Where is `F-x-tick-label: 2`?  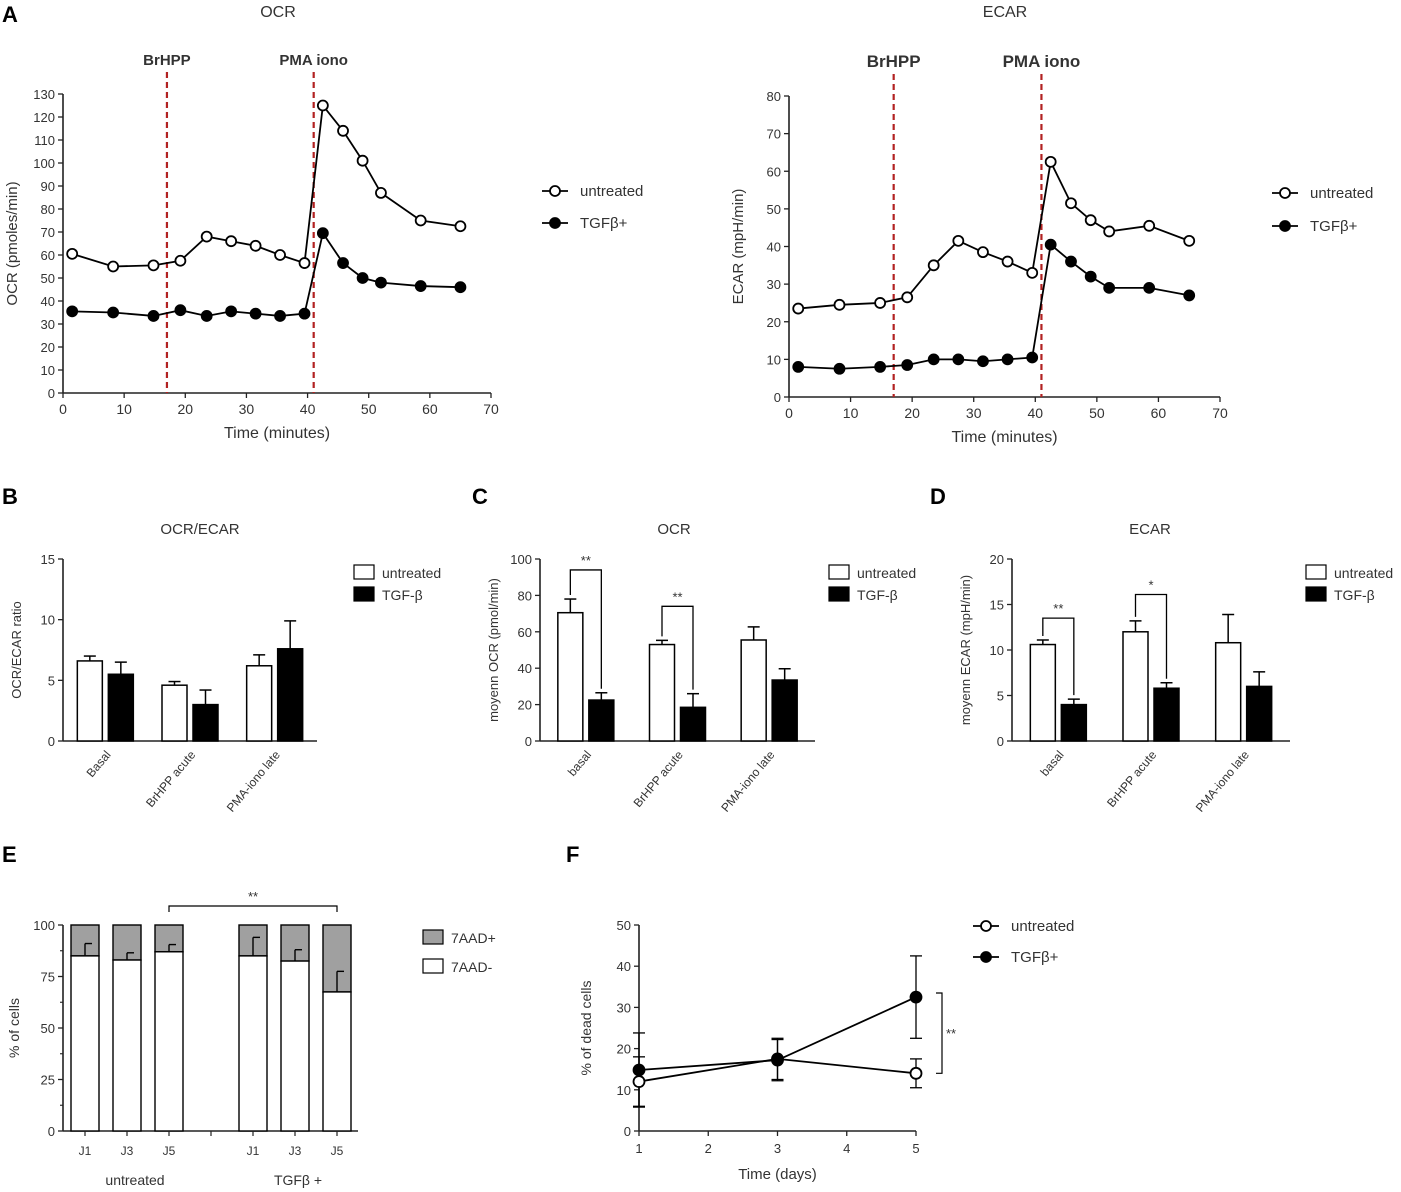 F-x-tick-label: 2 is located at coordinates (708, 1148).